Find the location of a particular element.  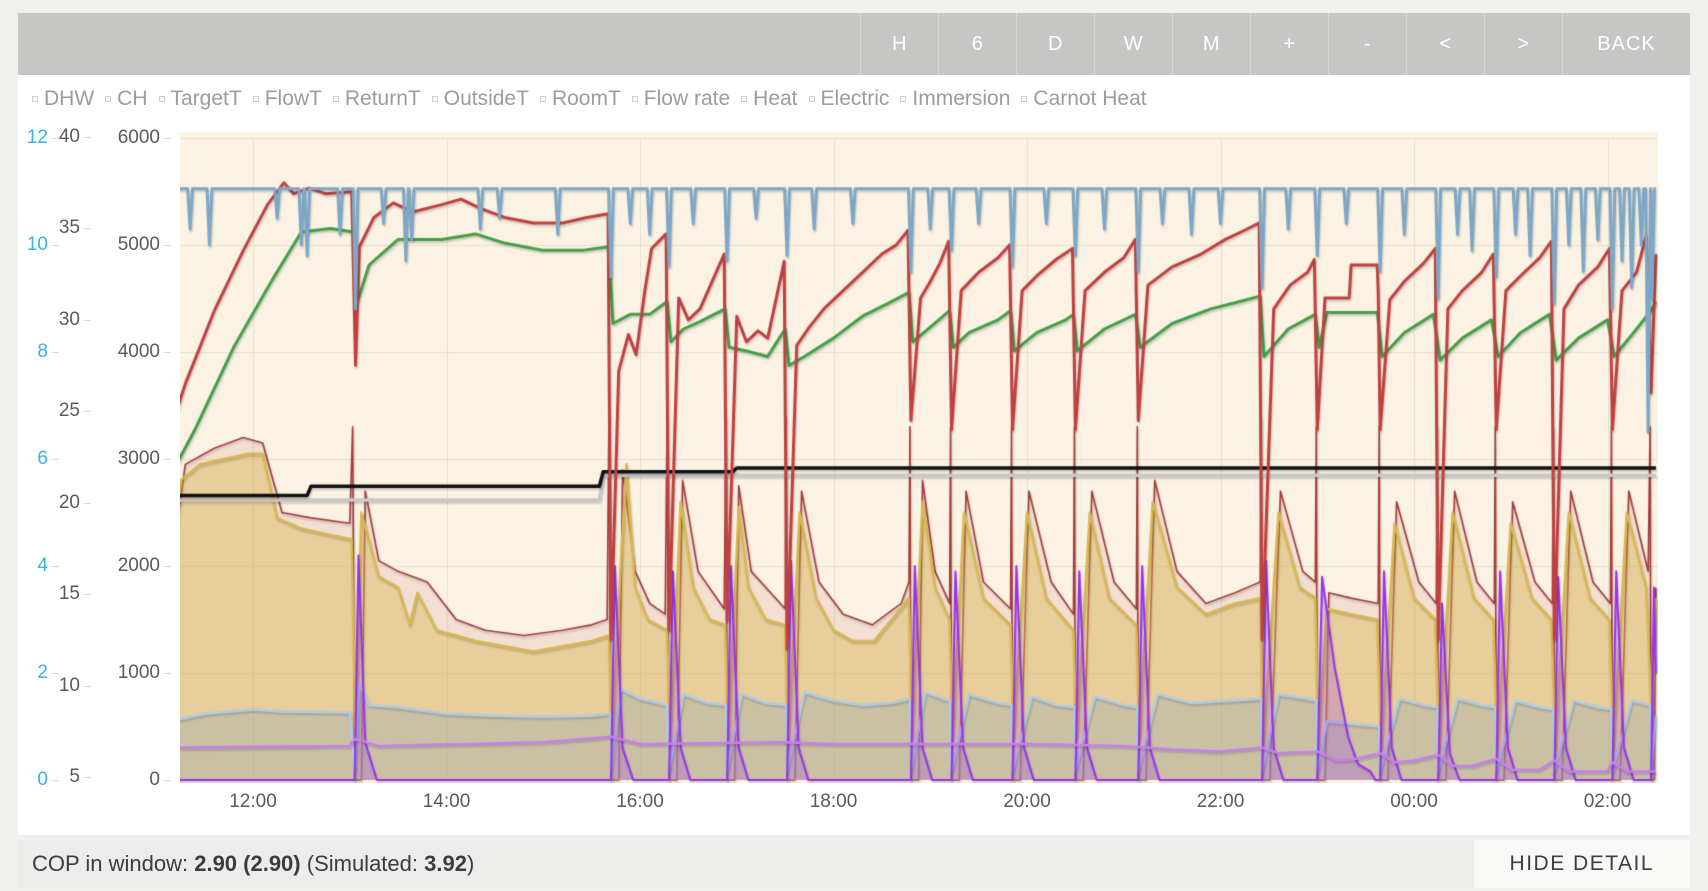

legend-swatch-targett is located at coordinates (161, 99).